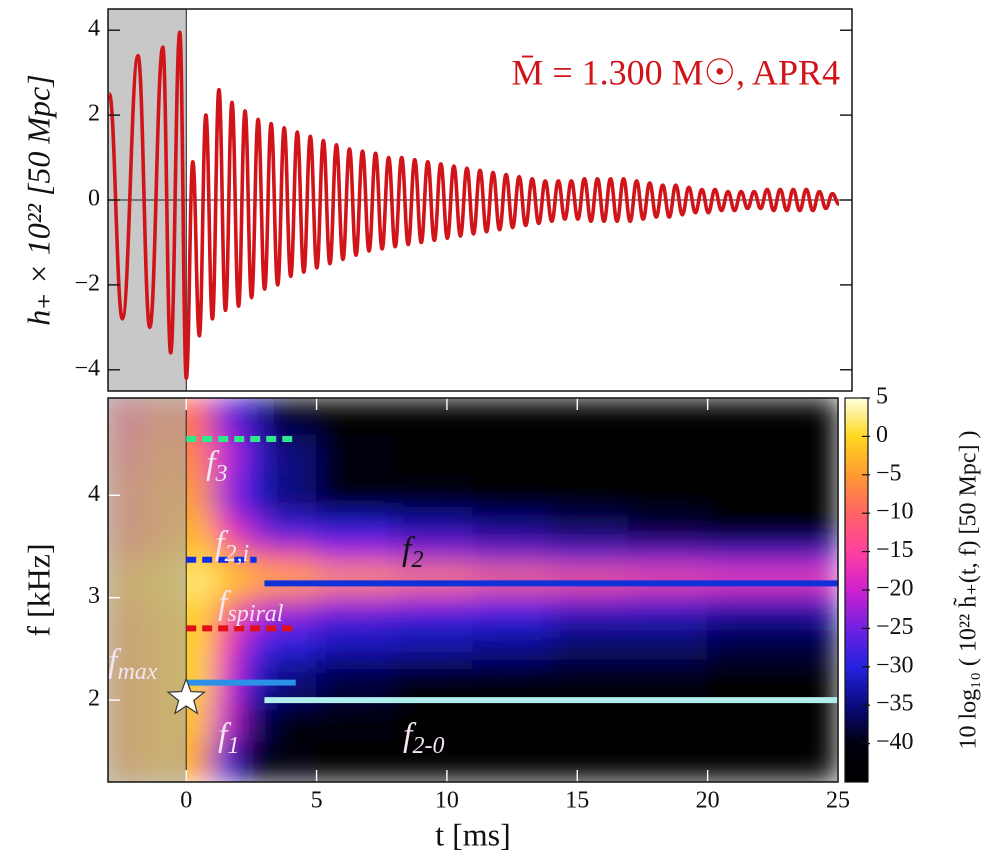 The image size is (1002, 859). What do you see at coordinates (838, 801) in the screenshot?
I see `x-tick-label: 25` at bounding box center [838, 801].